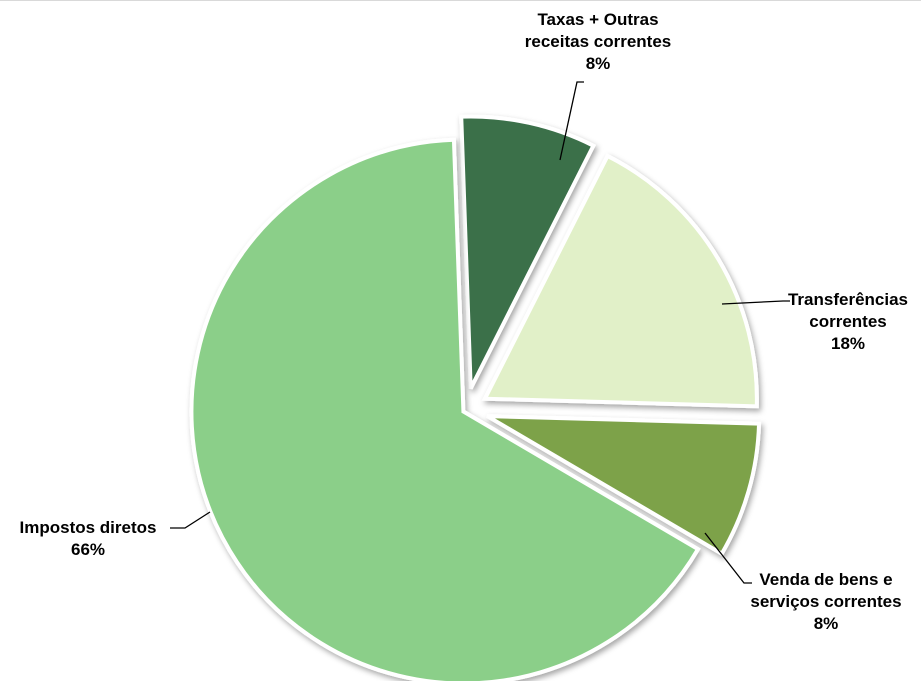 Image resolution: width=921 pixels, height=681 pixels. I want to click on data-label-text: correntes, so click(847, 321).